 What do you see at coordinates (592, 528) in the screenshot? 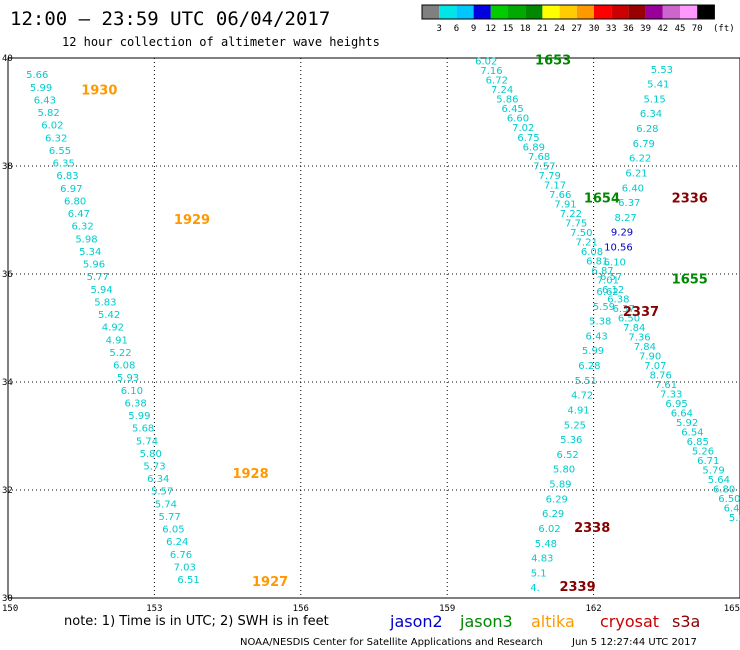
I see `time-label: 2338` at bounding box center [592, 528].